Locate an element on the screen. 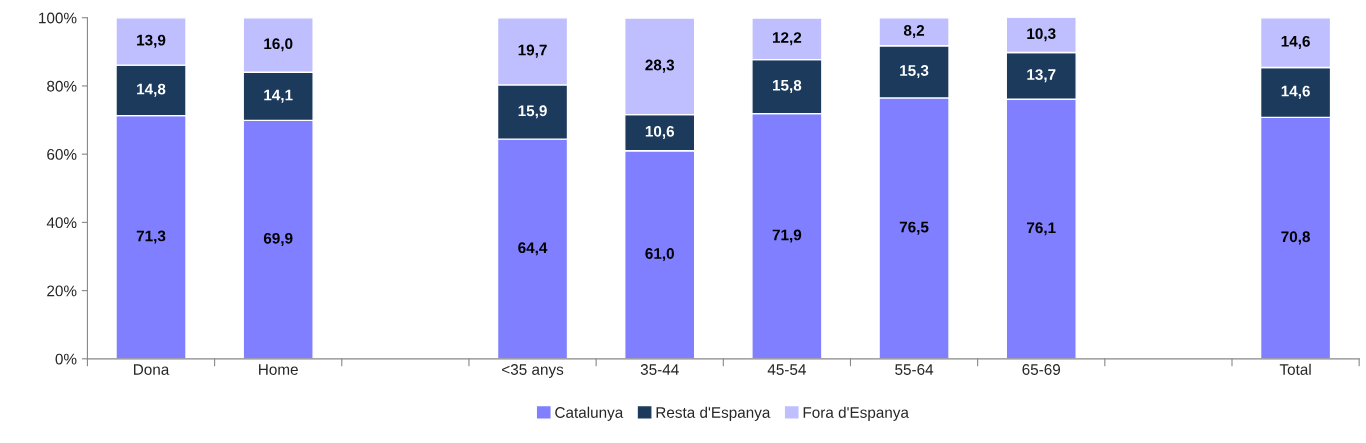 The width and height of the screenshot is (1366, 443). y-tick-label: 20% is located at coordinates (62, 291).